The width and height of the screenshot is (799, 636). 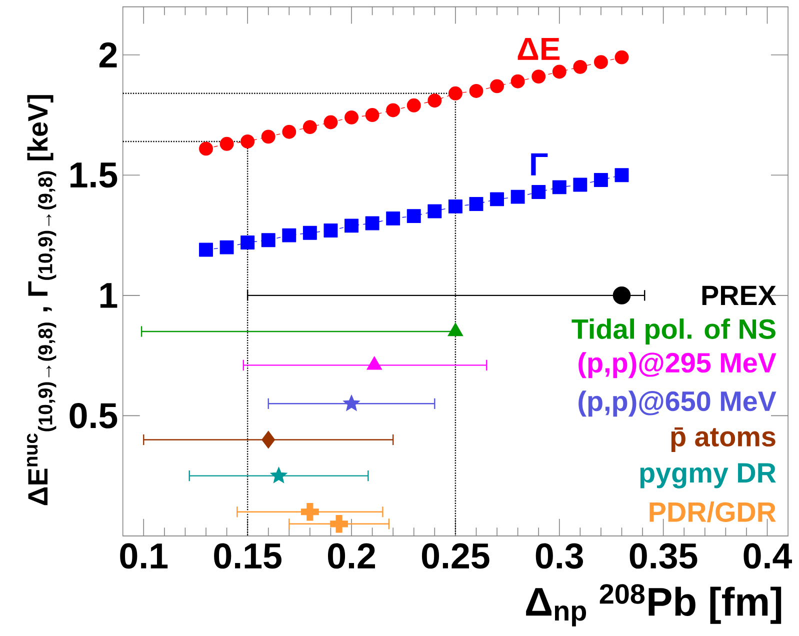 What do you see at coordinates (539, 49) in the screenshot?
I see `series-label: ΔE` at bounding box center [539, 49].